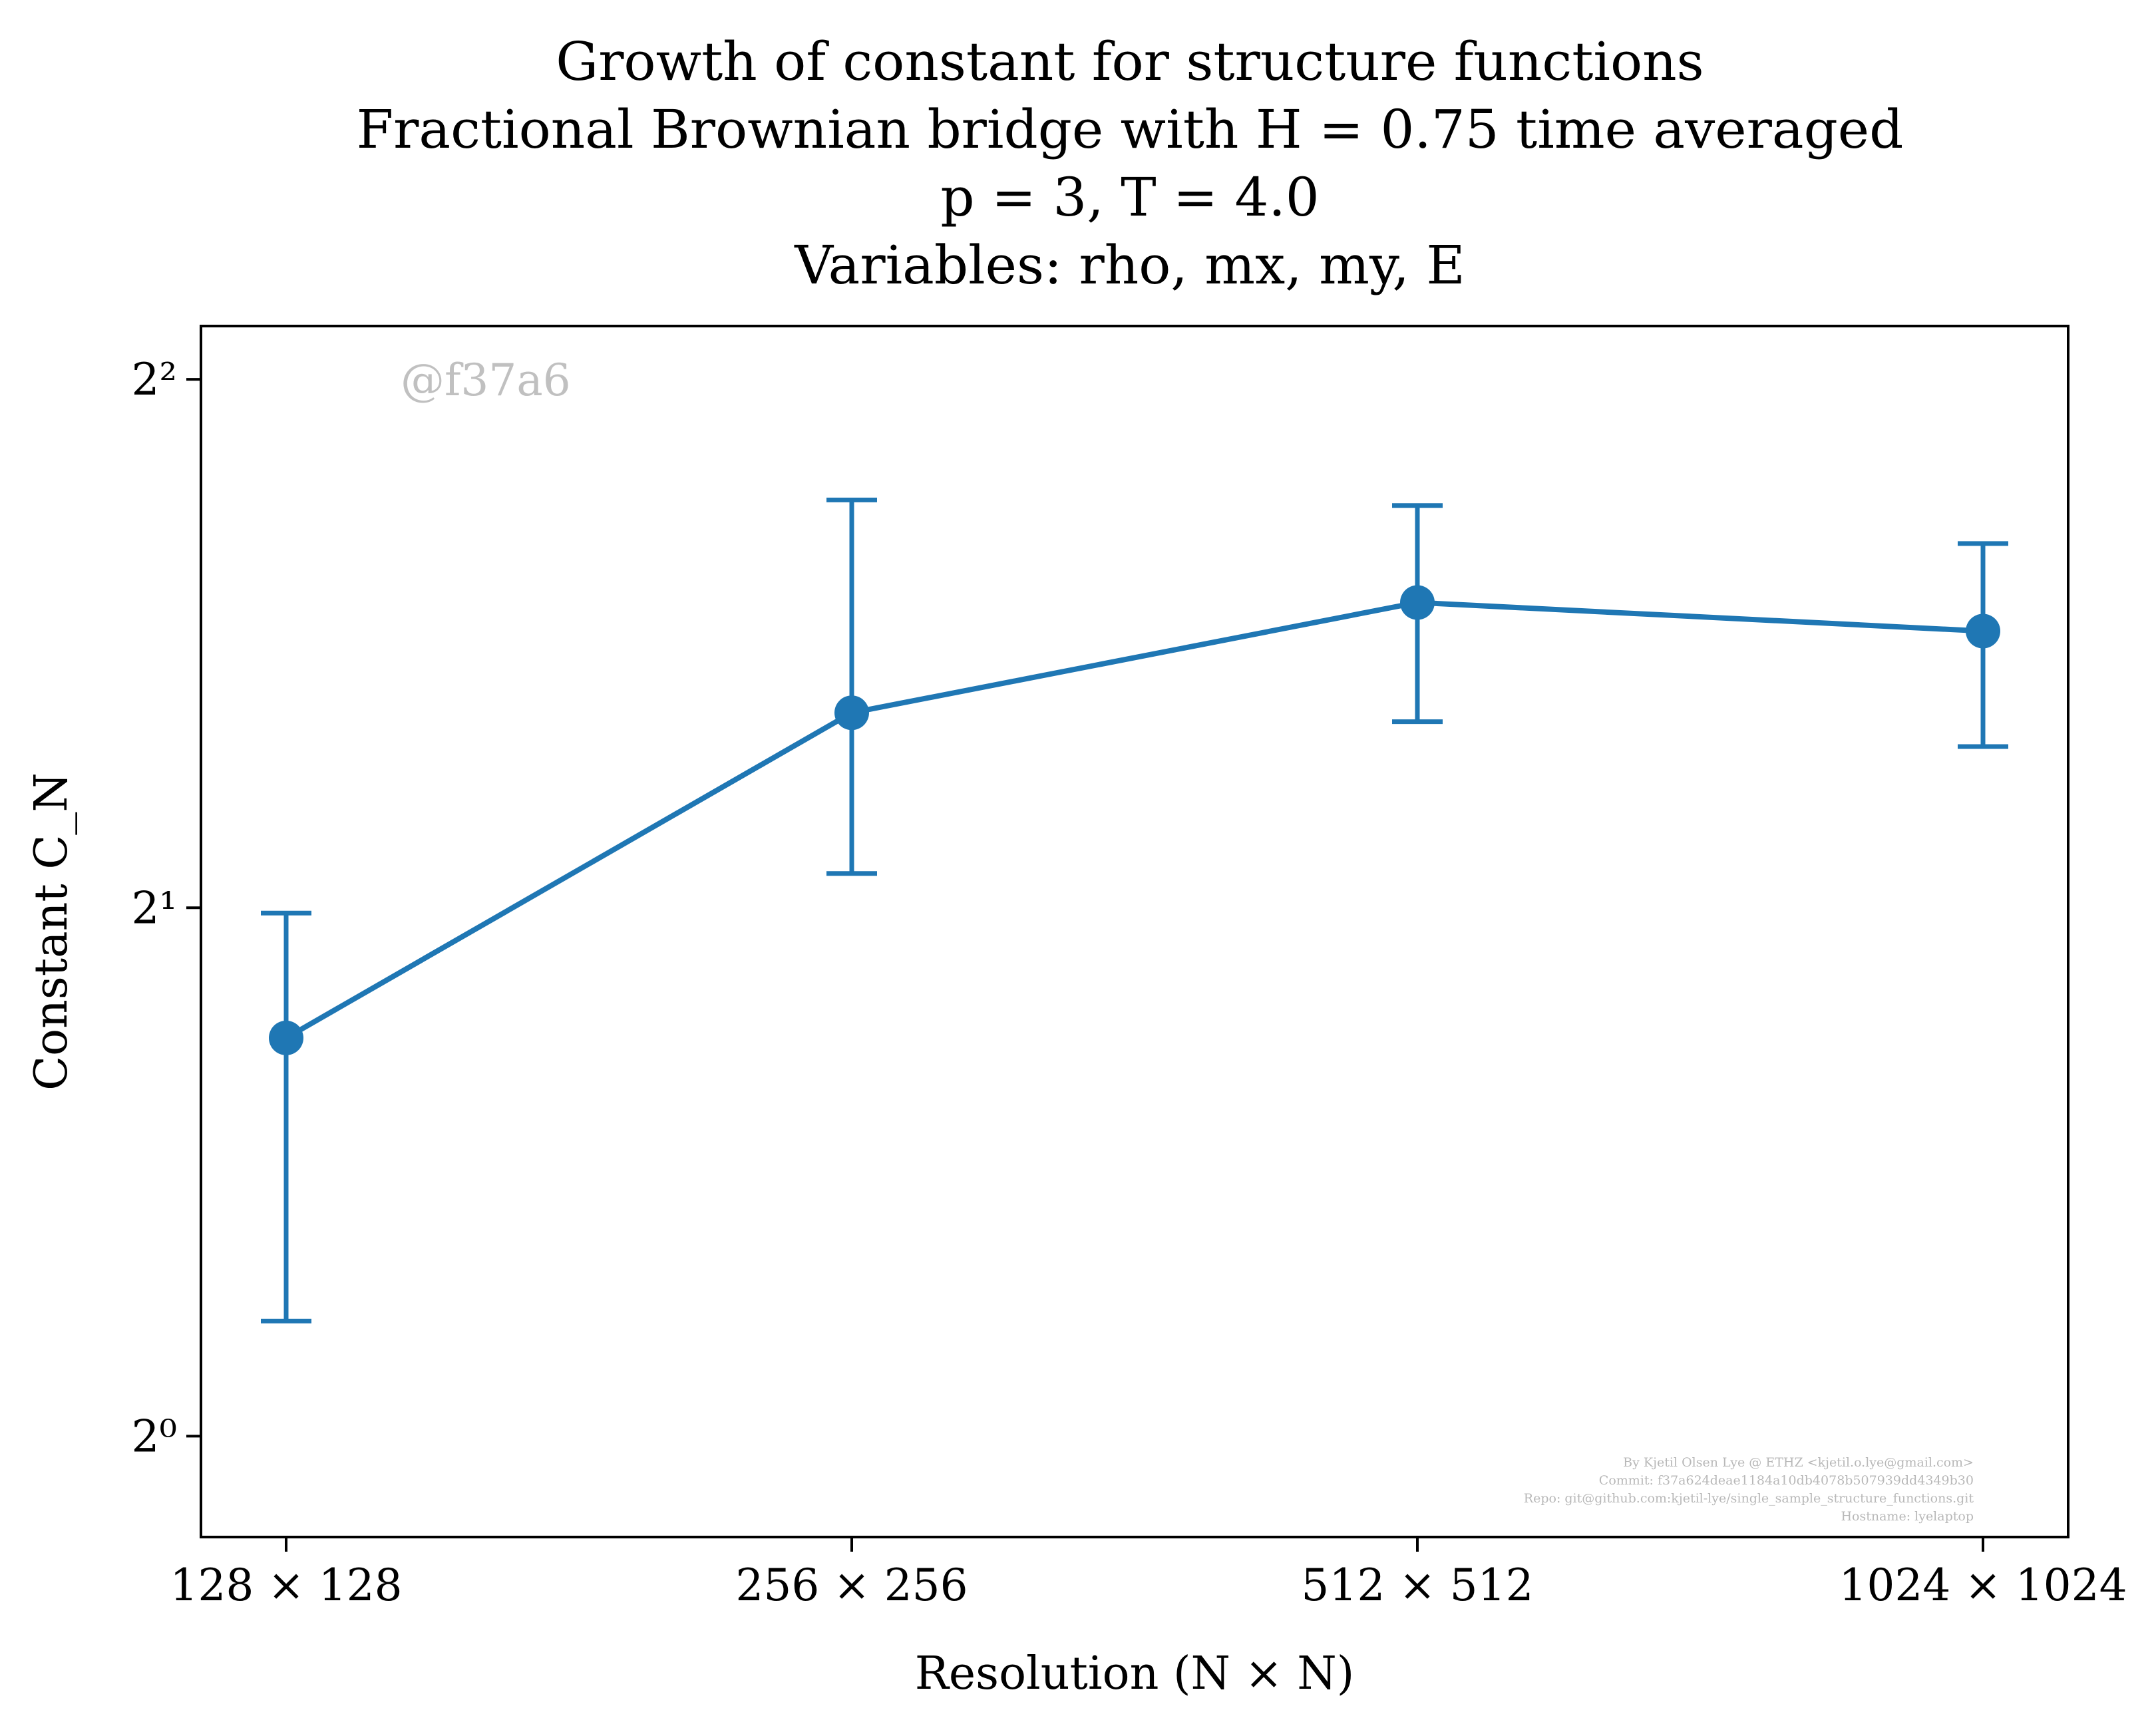 Image resolution: width=2156 pixels, height=1734 pixels. What do you see at coordinates (486, 380) in the screenshot?
I see `watermark: @f37a6` at bounding box center [486, 380].